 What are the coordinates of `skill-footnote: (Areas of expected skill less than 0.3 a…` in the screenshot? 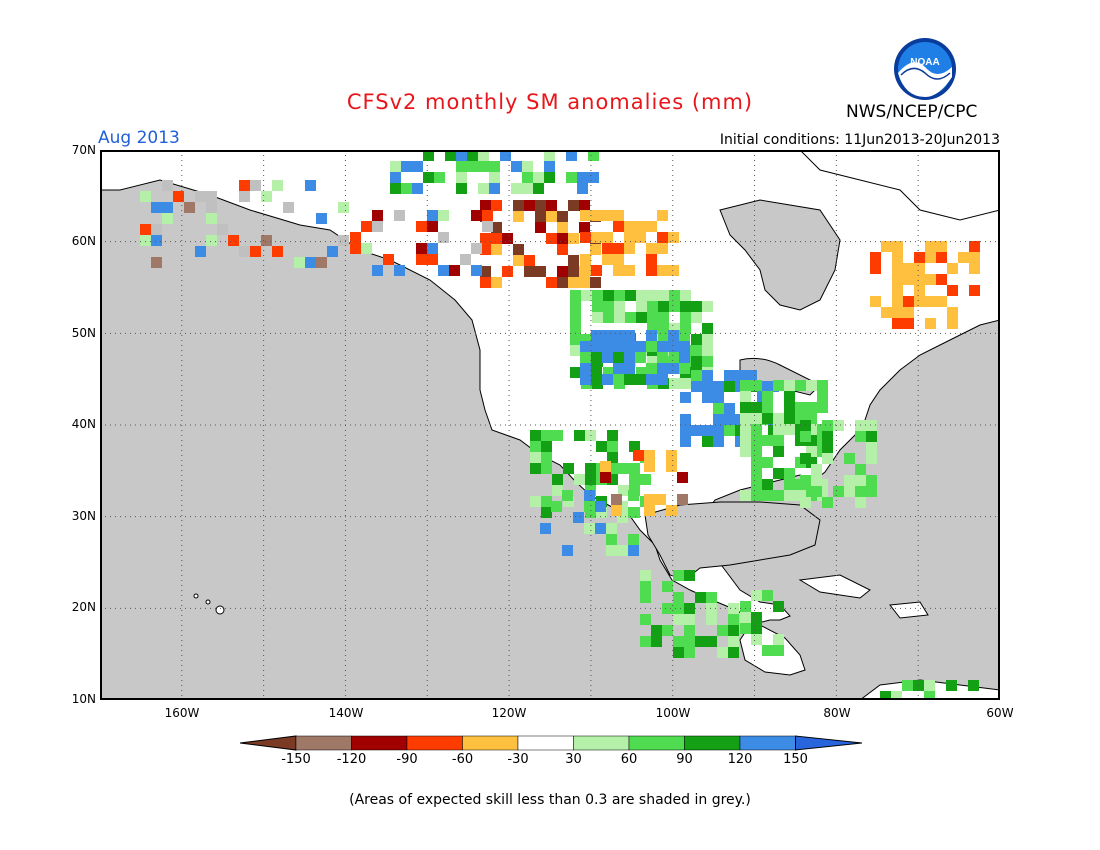 It's located at (550, 800).